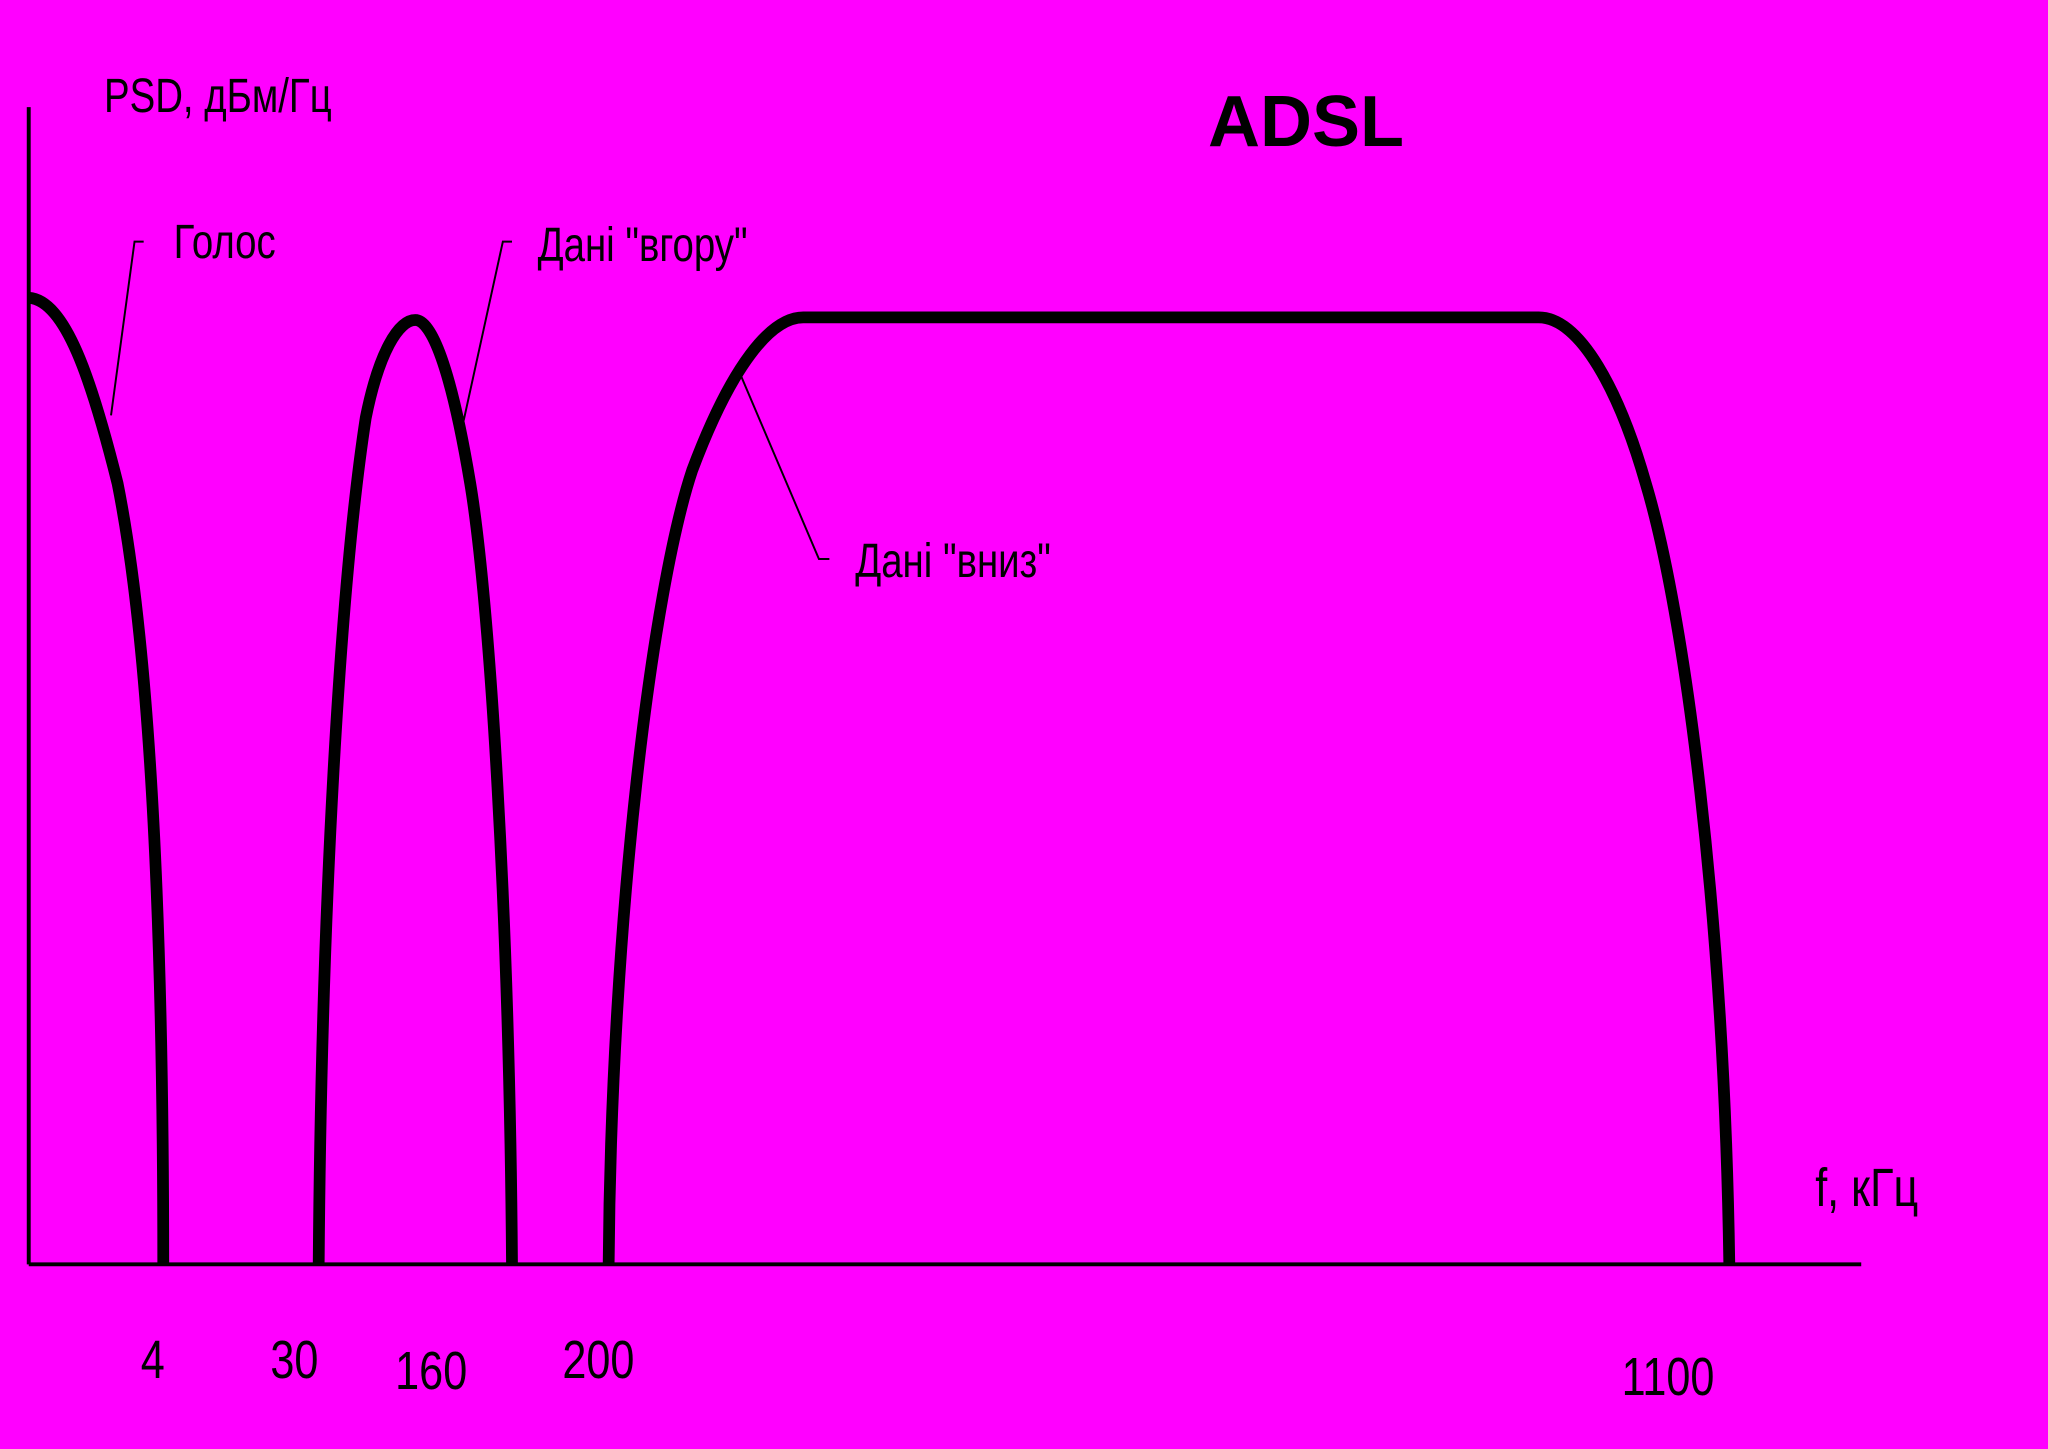 The image size is (2048, 1449). What do you see at coordinates (598, 1361) in the screenshot?
I see `x-tick-label: 200` at bounding box center [598, 1361].